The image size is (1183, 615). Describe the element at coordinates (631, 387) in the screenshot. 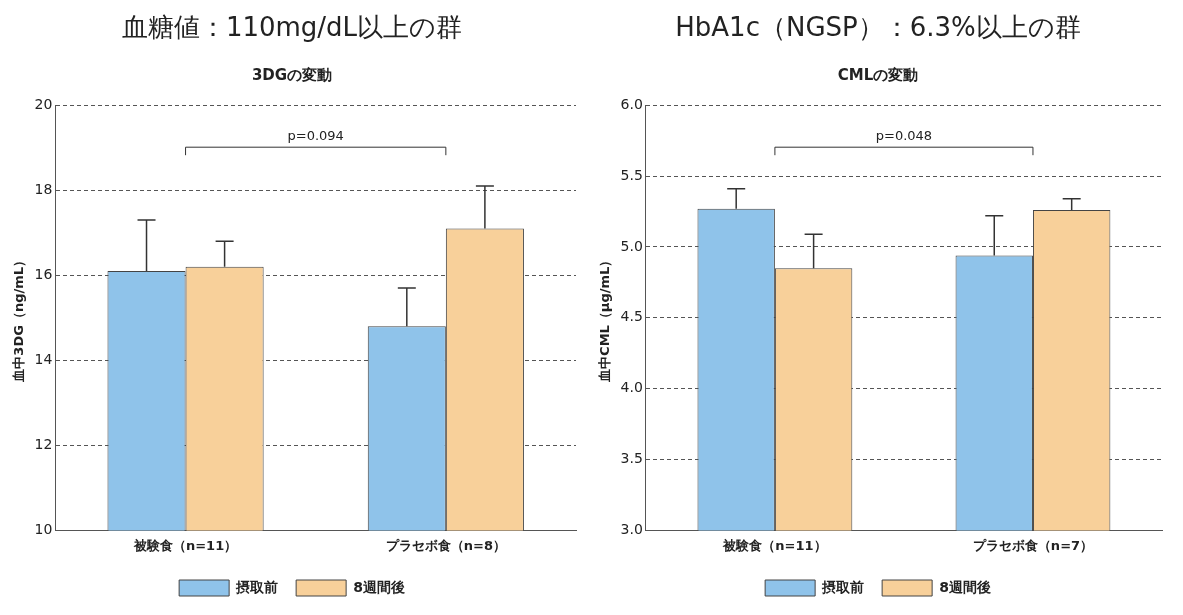

I see `y-tick-label: 4.0` at that location.